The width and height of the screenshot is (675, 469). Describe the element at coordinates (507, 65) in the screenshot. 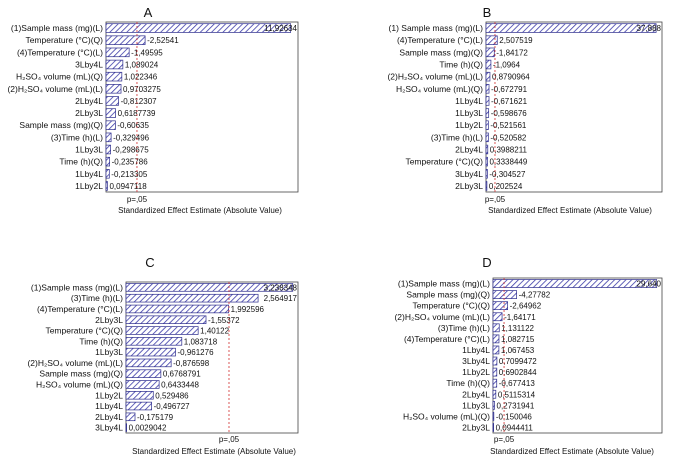

I see `data-label: -1,0964` at that location.